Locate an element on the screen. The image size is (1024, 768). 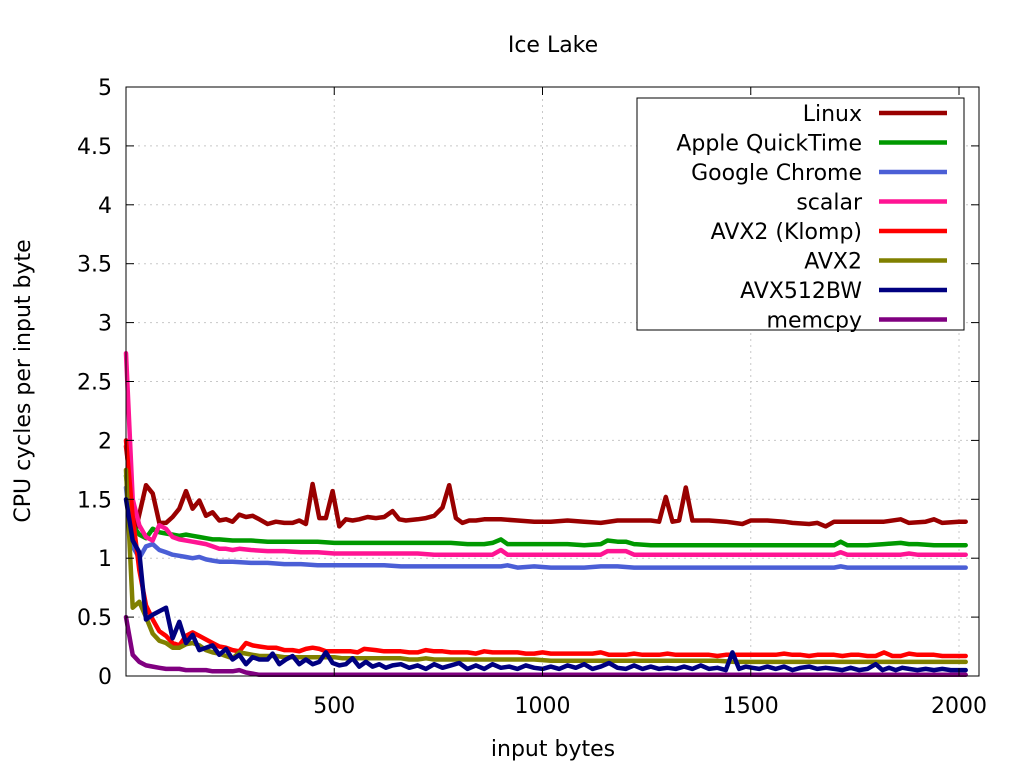
series-line-google-chrome is located at coordinates (545, 527).